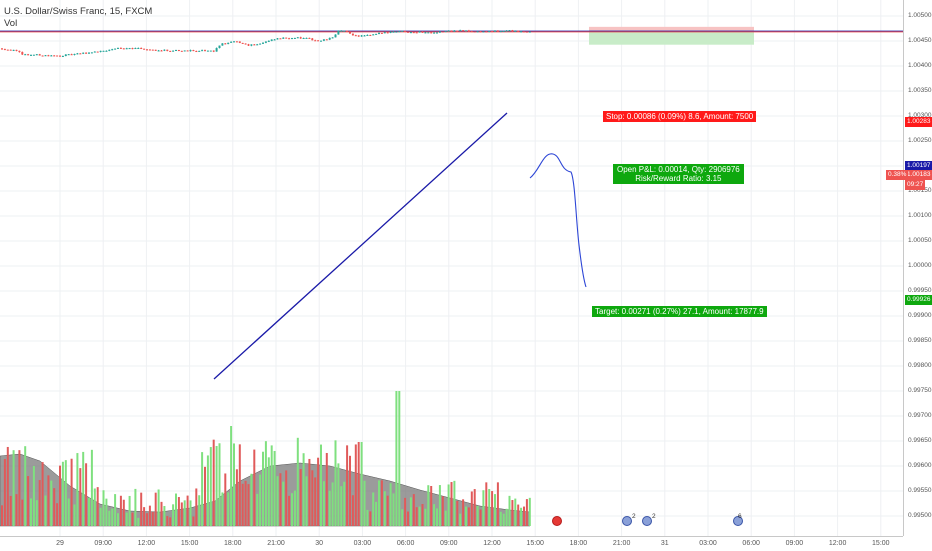 This screenshot has height=551, width=932. I want to click on symbol-title: U.S. Dollar/Swiss Franc, 15, FXCM, so click(78, 11).